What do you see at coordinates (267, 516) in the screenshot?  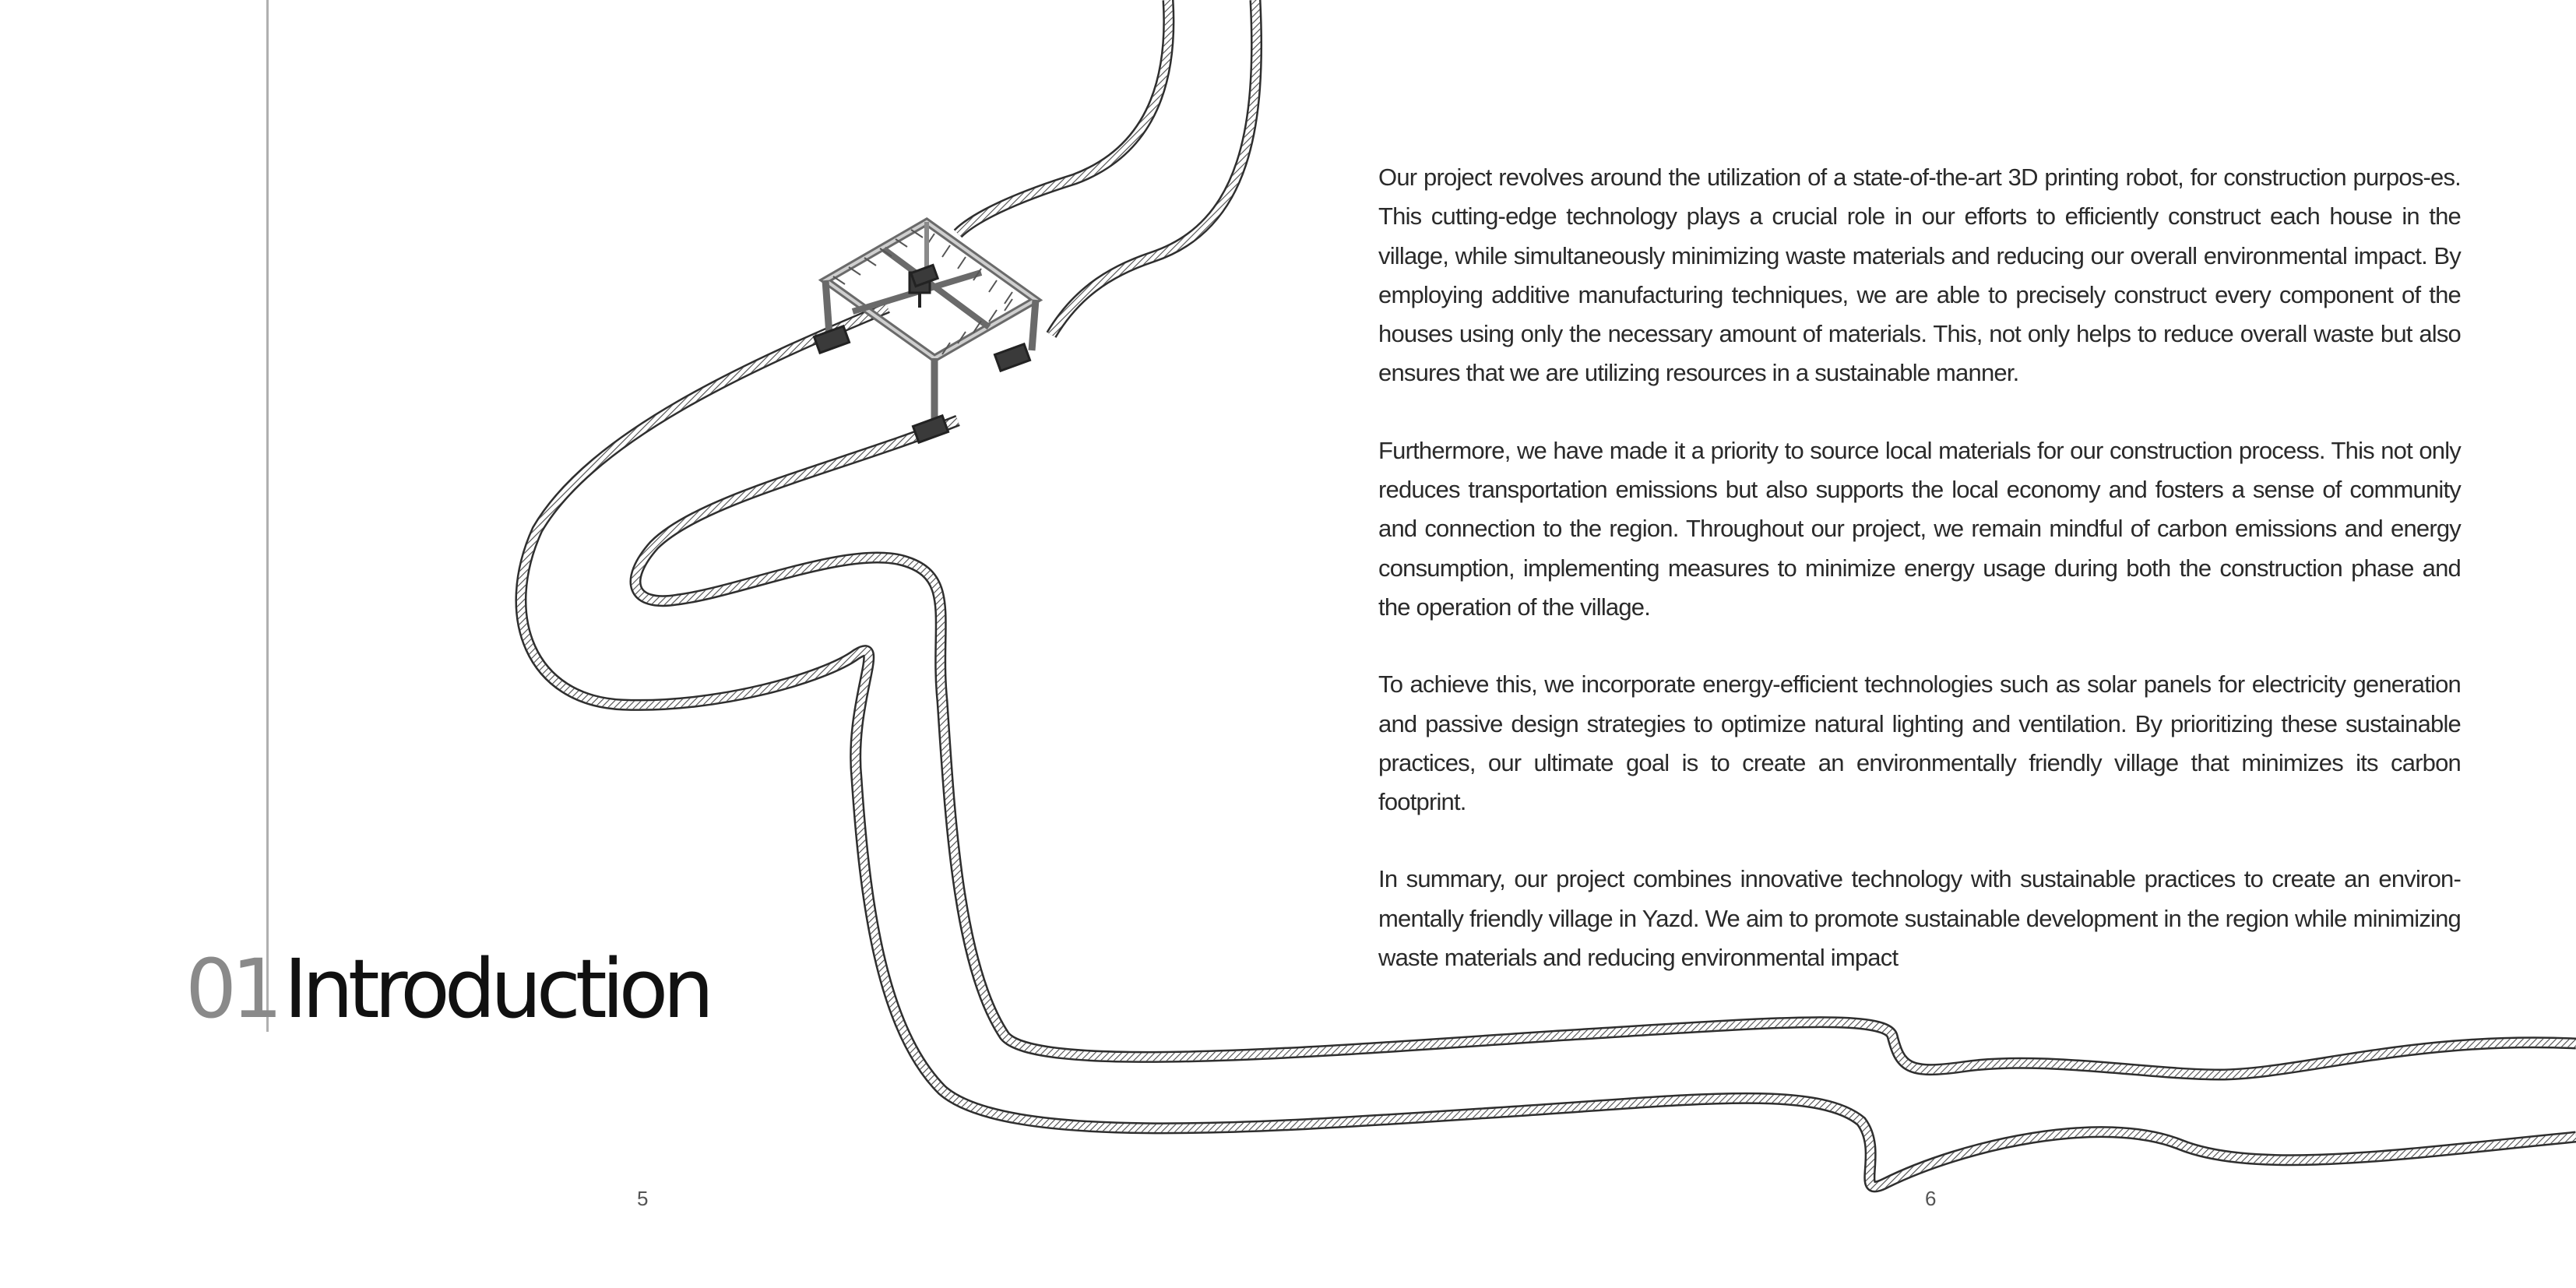 I see `vertical-divider` at bounding box center [267, 516].